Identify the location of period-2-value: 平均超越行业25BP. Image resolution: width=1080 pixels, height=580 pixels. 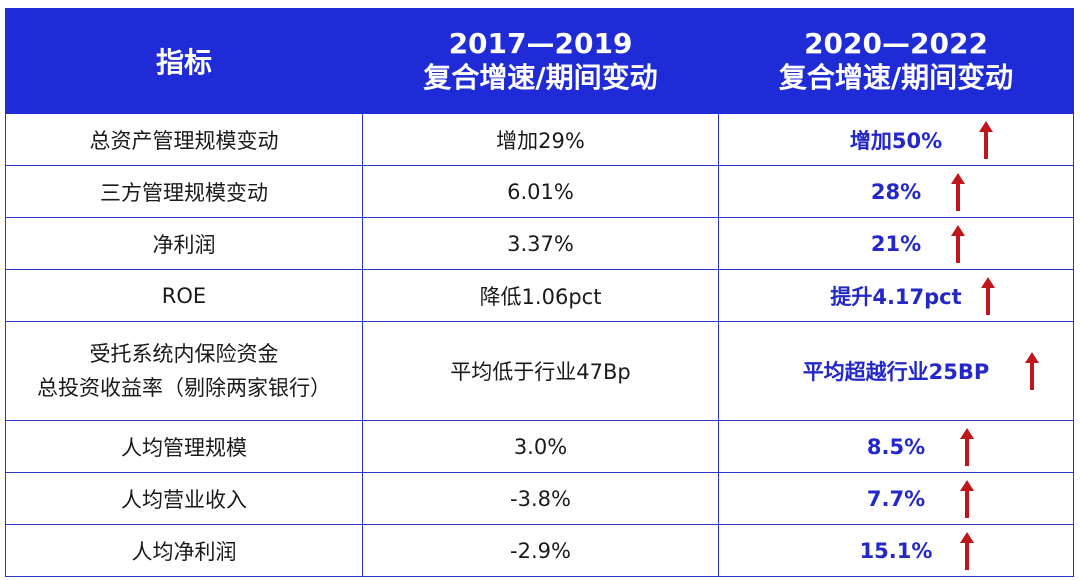
(896, 372).